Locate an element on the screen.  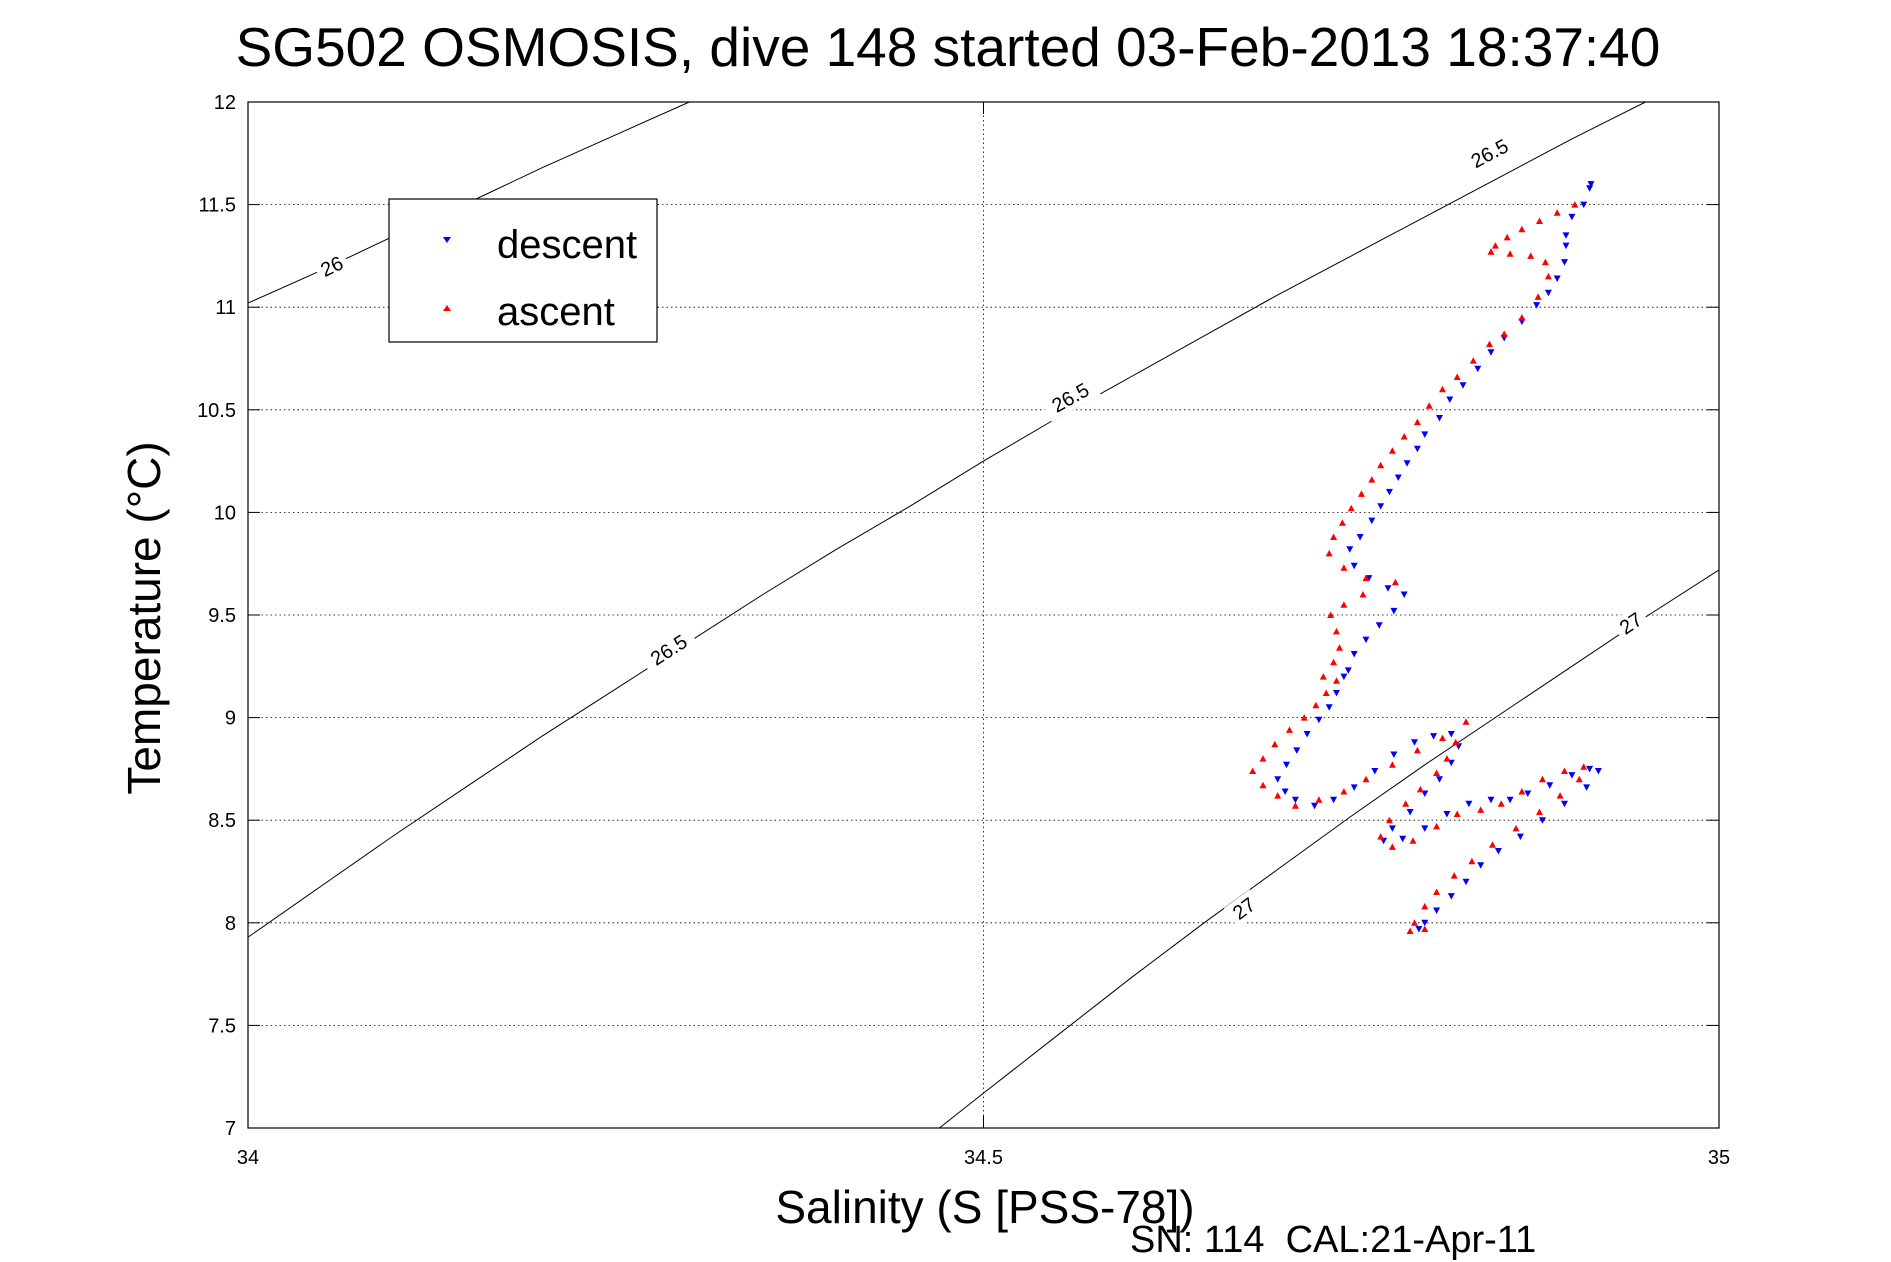
legend-ascent-label: ascent is located at coordinates (556, 312).